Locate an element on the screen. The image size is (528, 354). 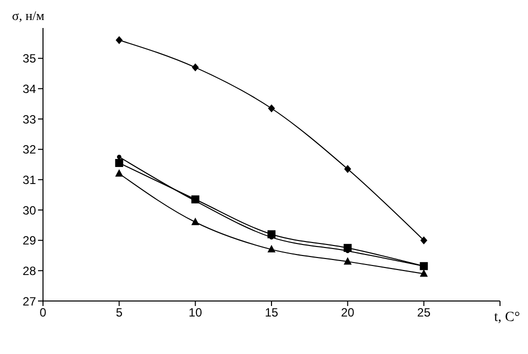
x-axis-title: t, C° is located at coordinates (507, 318).